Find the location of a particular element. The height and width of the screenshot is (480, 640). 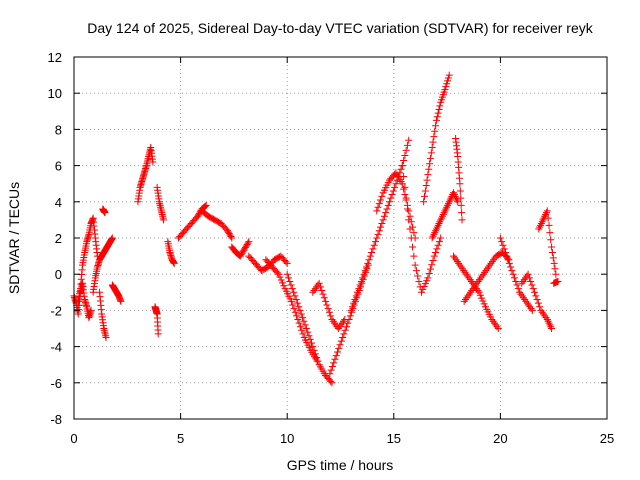

x-tick-label: 25 is located at coordinates (607, 438).